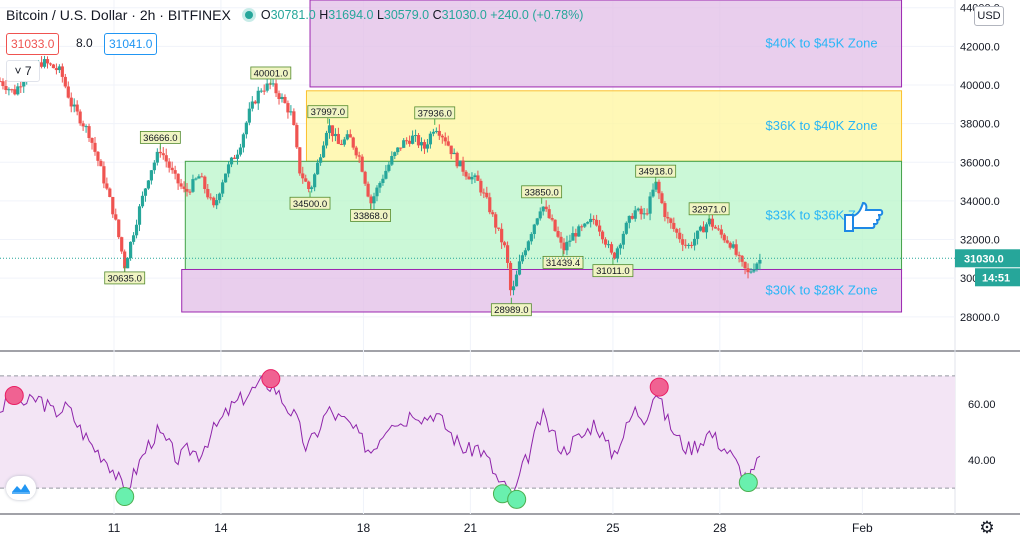 The image size is (1020, 543). Describe the element at coordinates (542, 290) in the screenshot. I see `zone-rect` at that location.